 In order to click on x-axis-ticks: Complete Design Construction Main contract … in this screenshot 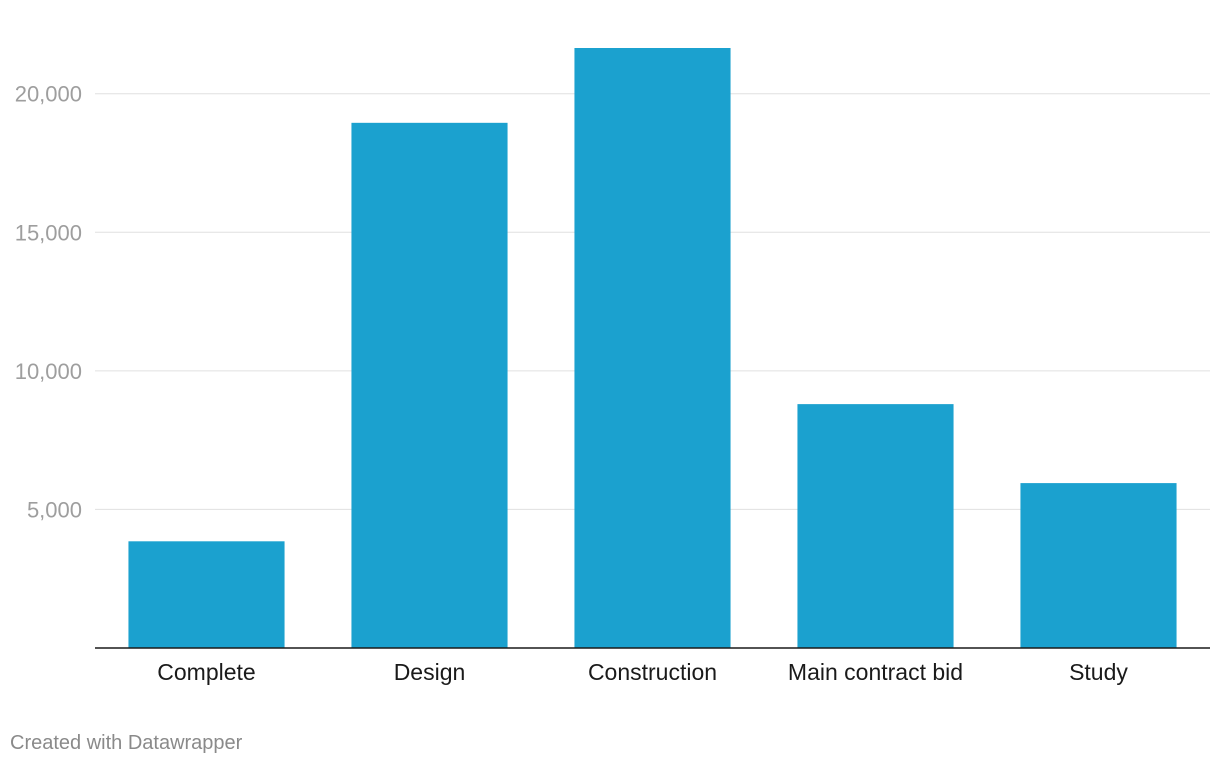, I will do `click(642, 672)`.